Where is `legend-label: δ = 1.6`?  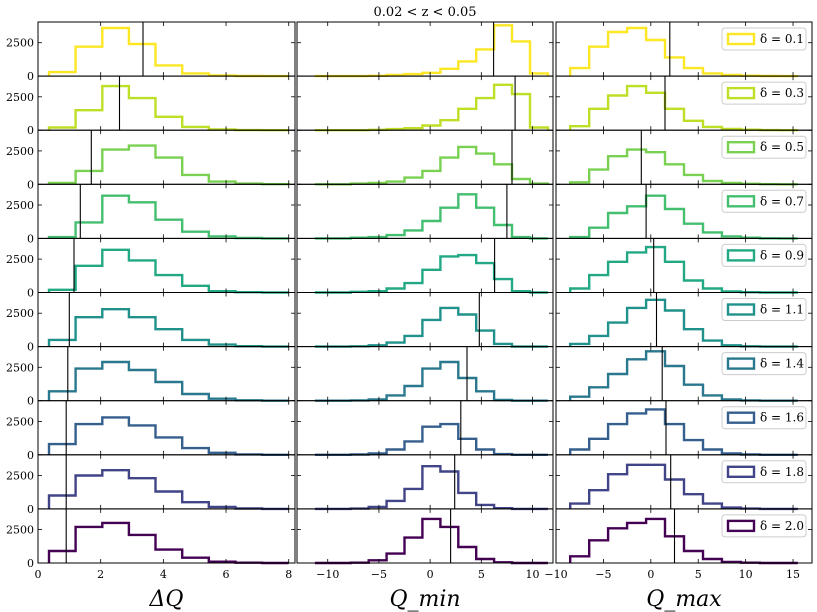 legend-label: δ = 1.6 is located at coordinates (782, 418).